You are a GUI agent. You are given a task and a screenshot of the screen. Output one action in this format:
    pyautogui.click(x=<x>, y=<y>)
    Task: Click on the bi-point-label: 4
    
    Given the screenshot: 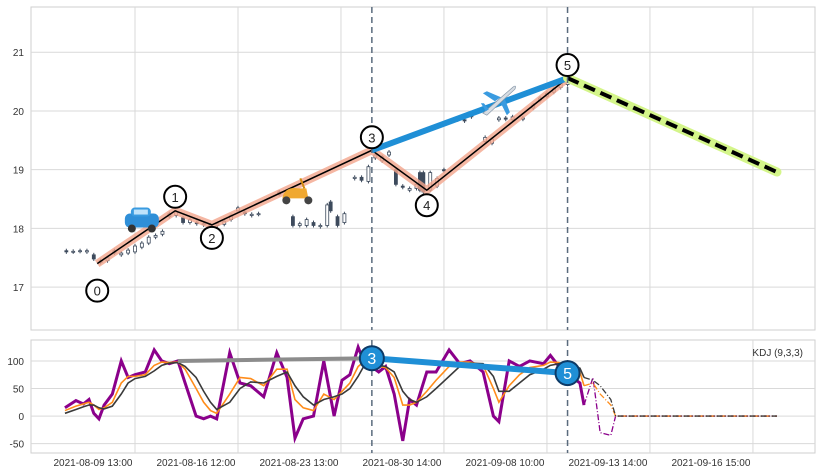 What is the action you would take?
    pyautogui.click(x=426, y=205)
    